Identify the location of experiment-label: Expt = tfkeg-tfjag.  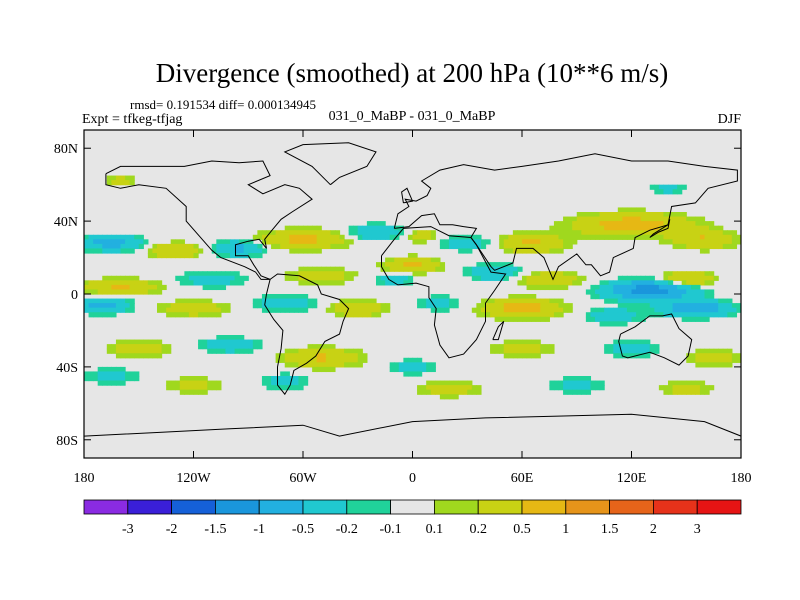
(132, 119).